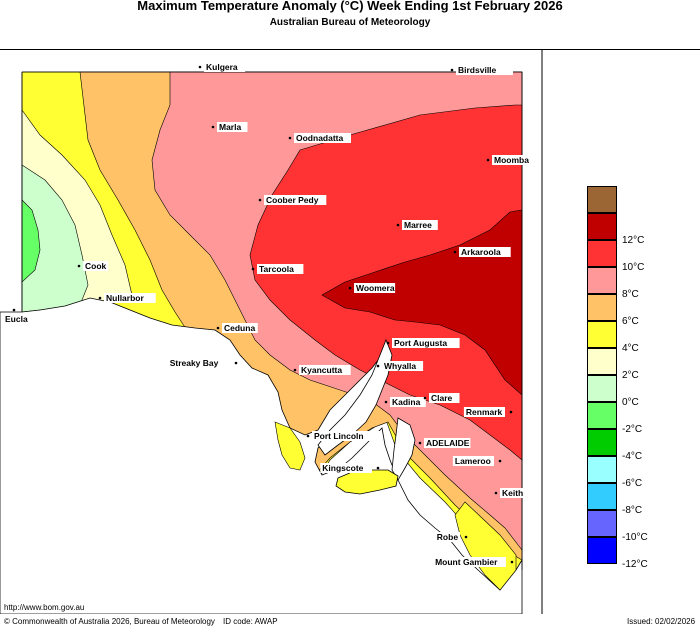  What do you see at coordinates (633, 240) in the screenshot?
I see `legend-label: 12°C` at bounding box center [633, 240].